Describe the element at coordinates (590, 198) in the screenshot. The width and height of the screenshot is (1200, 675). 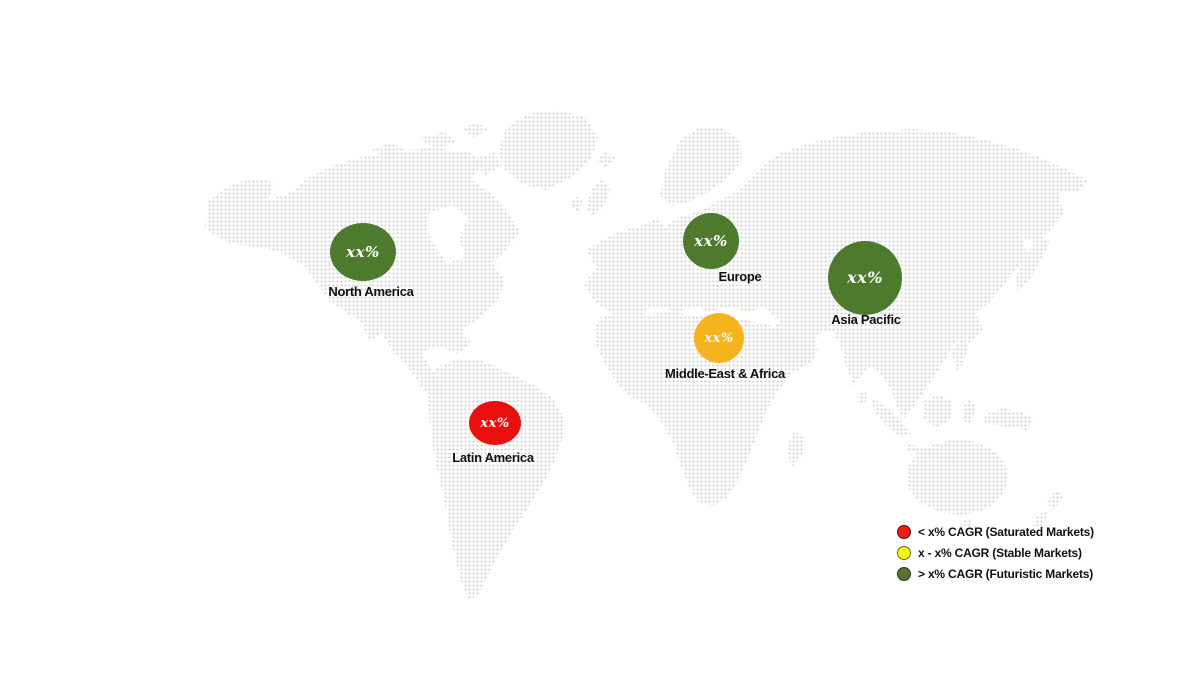
I see `british-isles` at that location.